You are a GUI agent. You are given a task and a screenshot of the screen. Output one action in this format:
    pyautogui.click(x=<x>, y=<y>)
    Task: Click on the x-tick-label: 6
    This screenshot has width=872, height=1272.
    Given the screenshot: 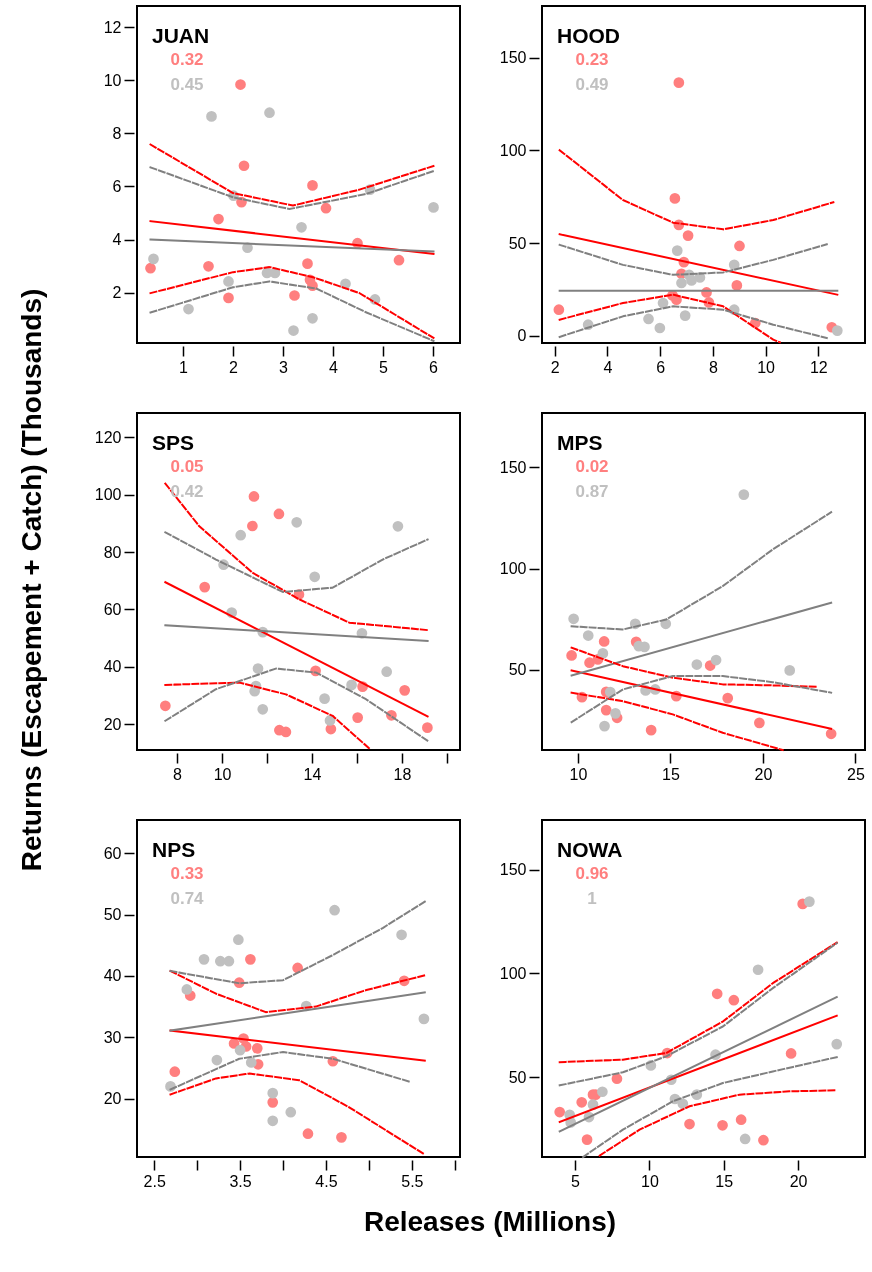 What is the action you would take?
    pyautogui.click(x=661, y=367)
    